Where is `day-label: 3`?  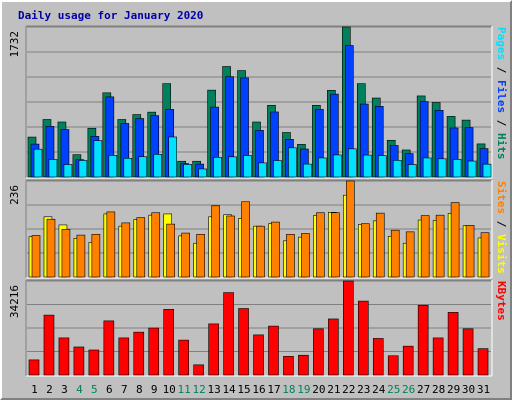 day-label: 3 is located at coordinates (64, 389).